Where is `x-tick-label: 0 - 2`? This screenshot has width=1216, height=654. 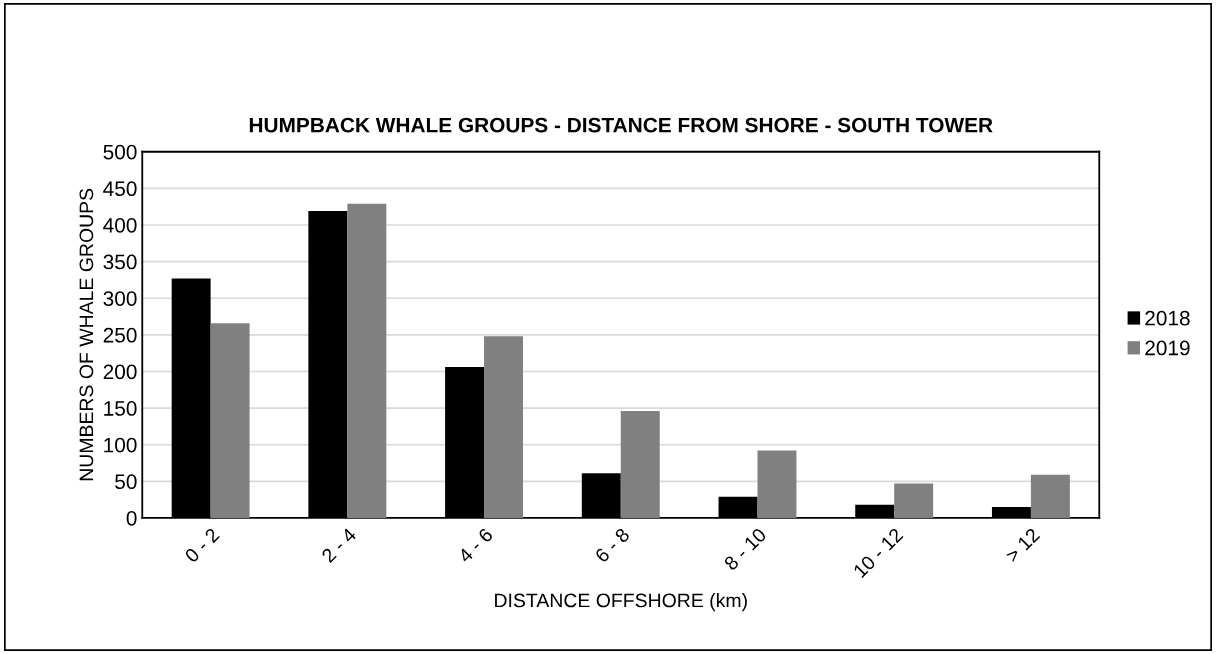 x-tick-label: 0 - 2 is located at coordinates (202, 545).